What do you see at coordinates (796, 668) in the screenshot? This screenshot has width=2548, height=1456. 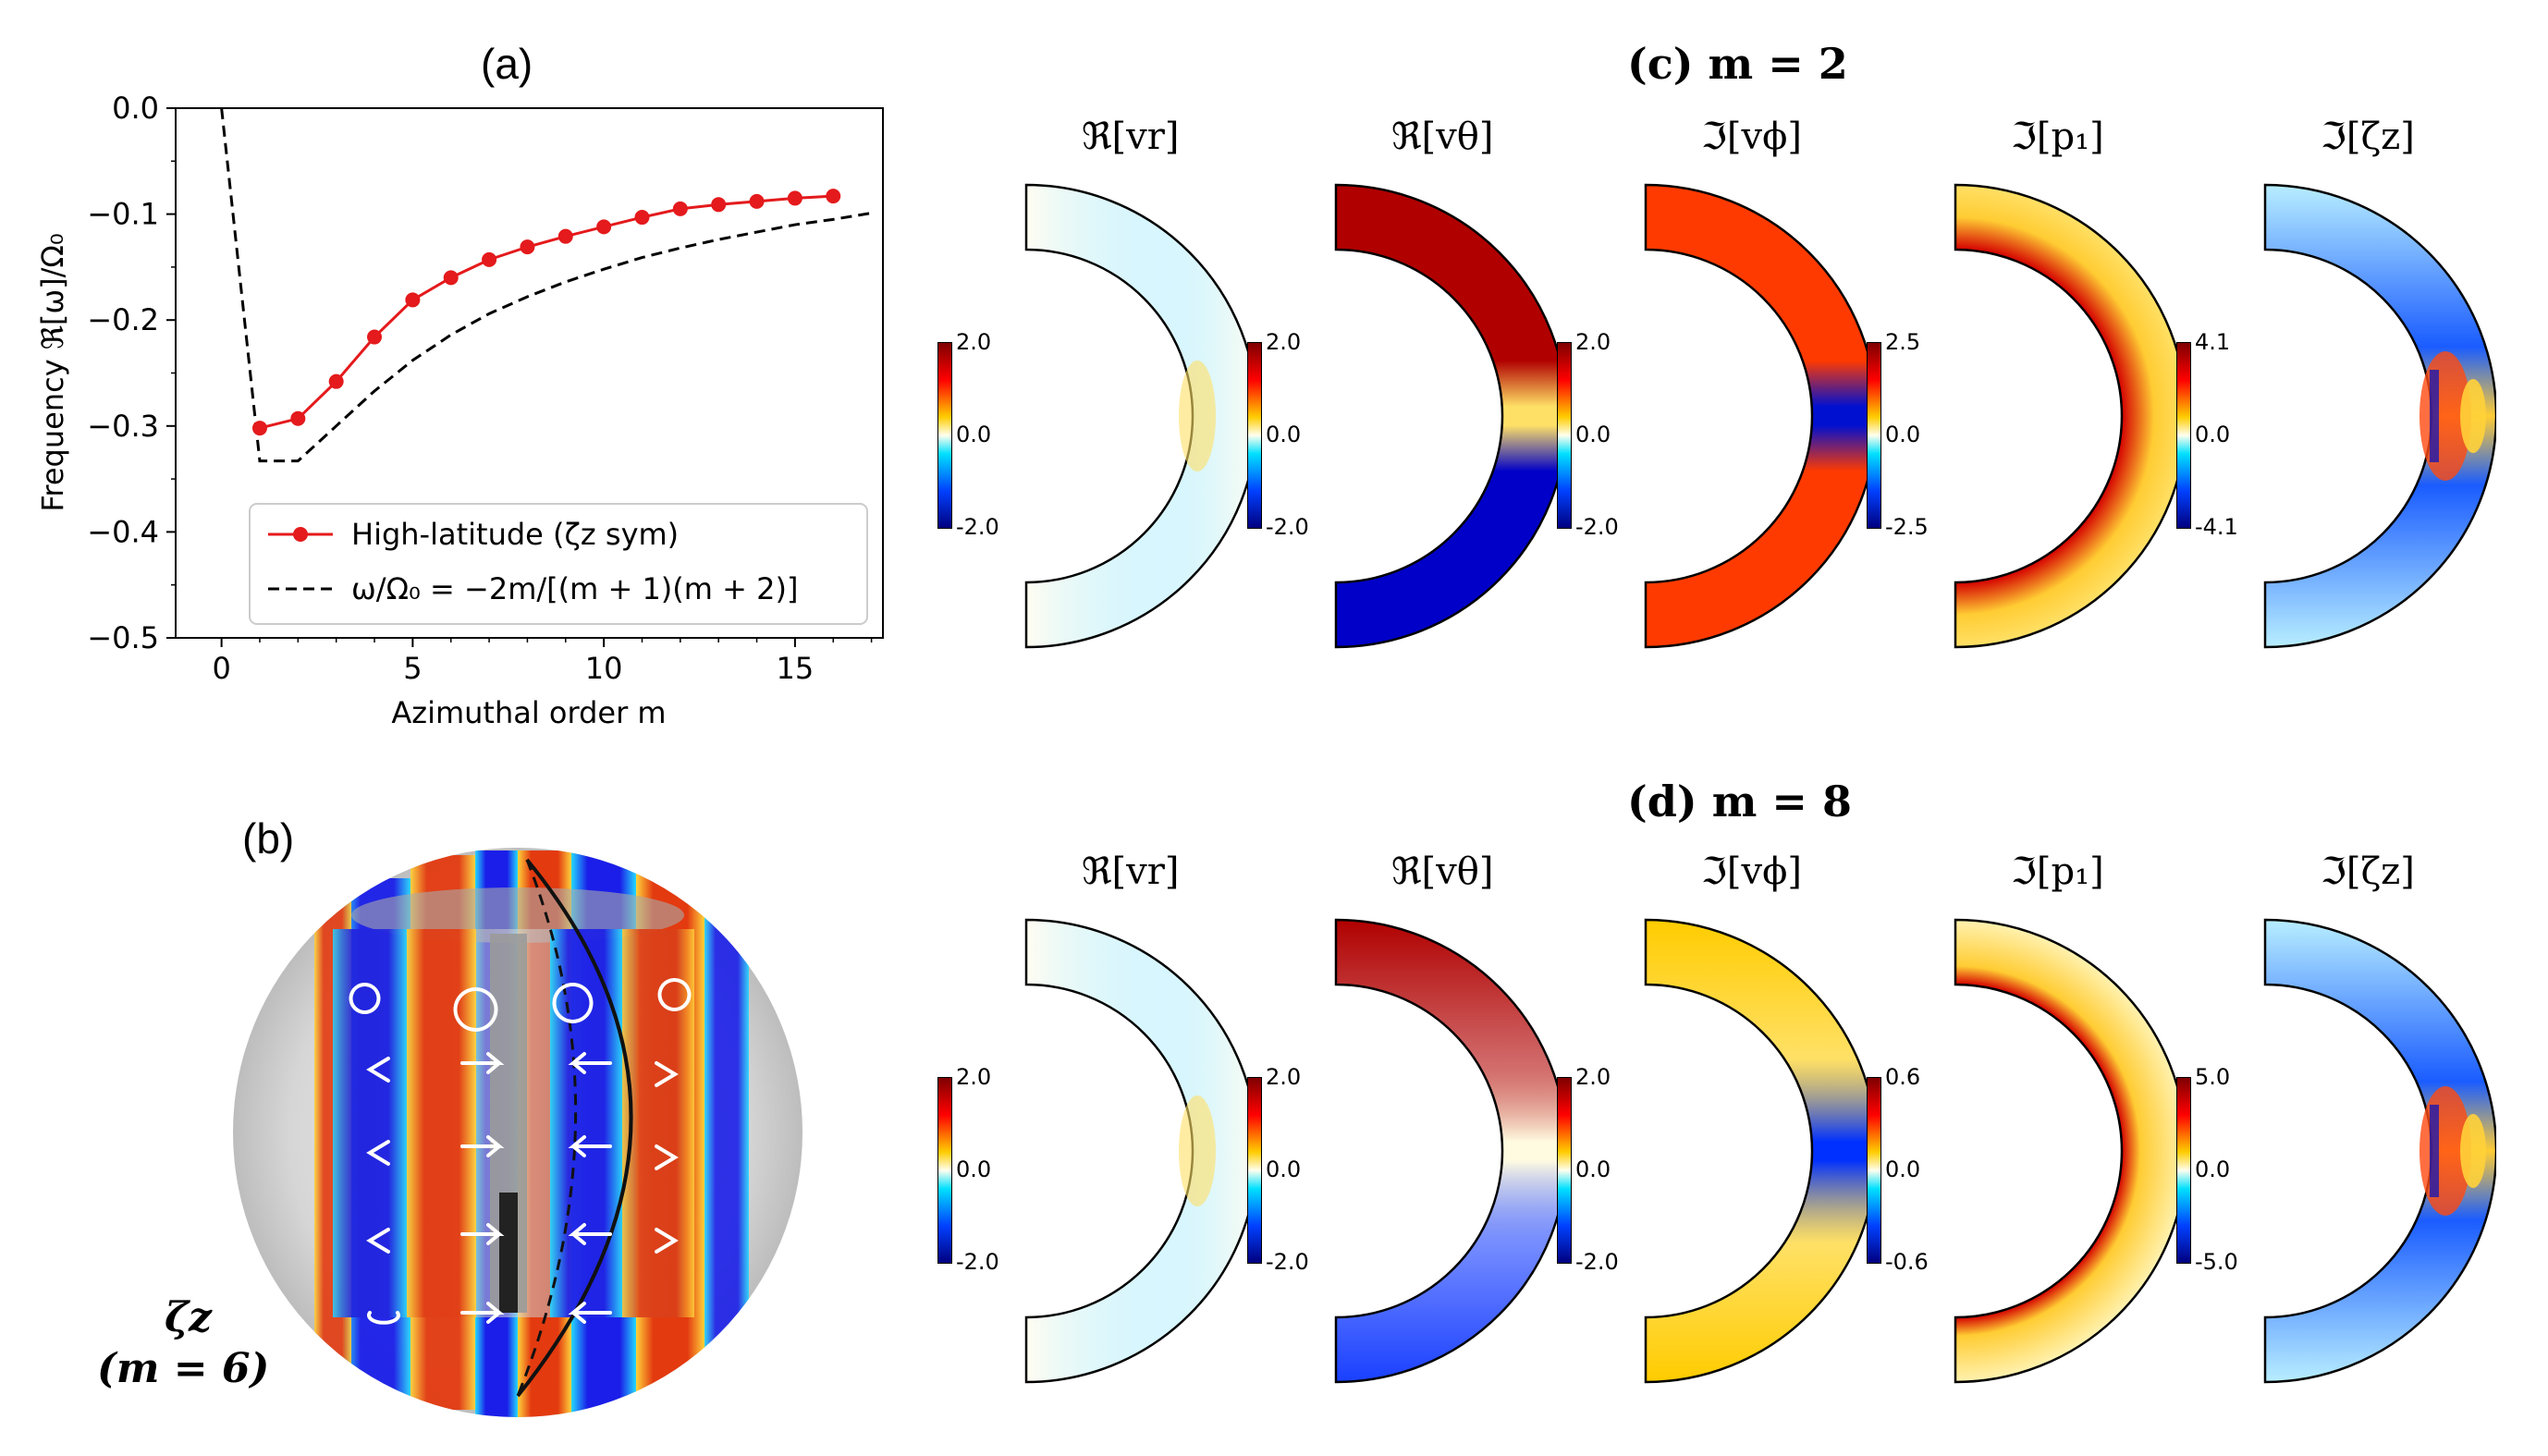 I see `x-tick-label: 15` at bounding box center [796, 668].